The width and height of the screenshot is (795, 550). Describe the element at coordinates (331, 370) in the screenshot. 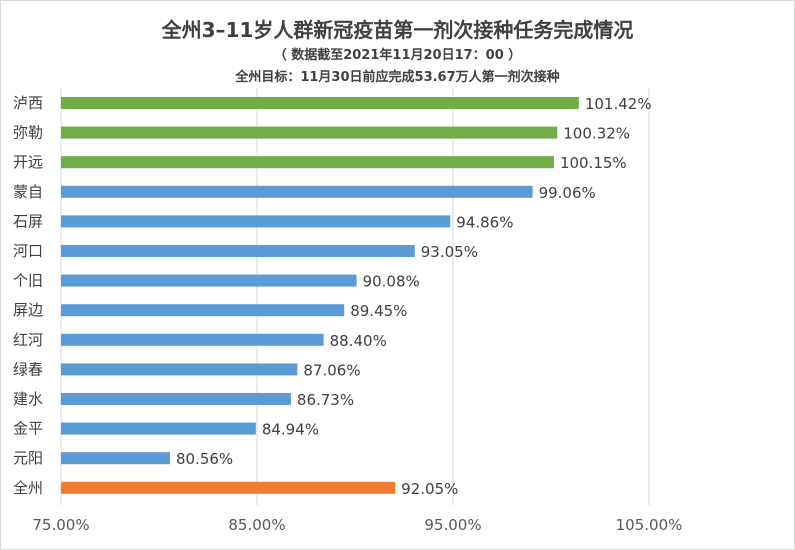

I see `value-label: 87.06%` at that location.